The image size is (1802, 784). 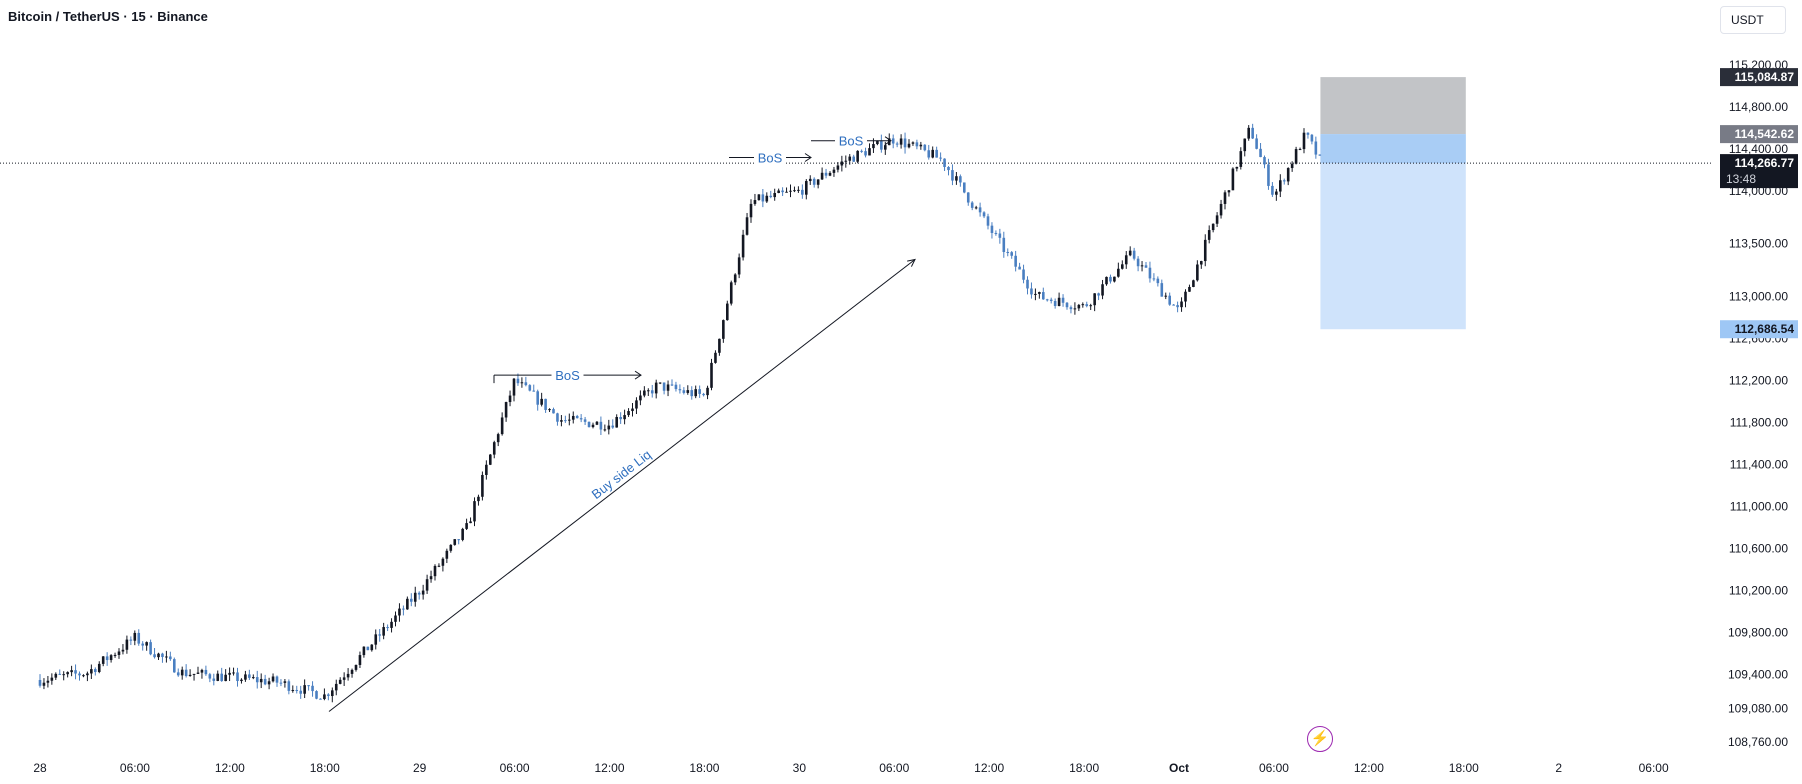 What do you see at coordinates (1320, 739) in the screenshot?
I see `lightning-bolt-icon: ⚡` at bounding box center [1320, 739].